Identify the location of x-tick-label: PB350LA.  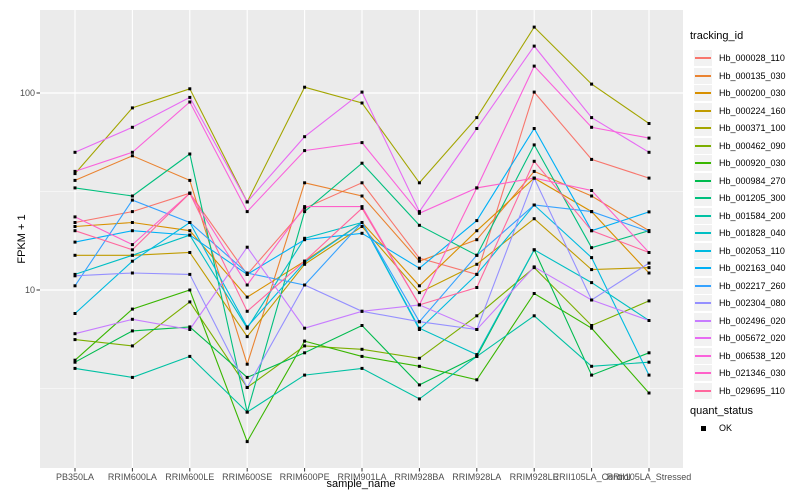
(75, 477).